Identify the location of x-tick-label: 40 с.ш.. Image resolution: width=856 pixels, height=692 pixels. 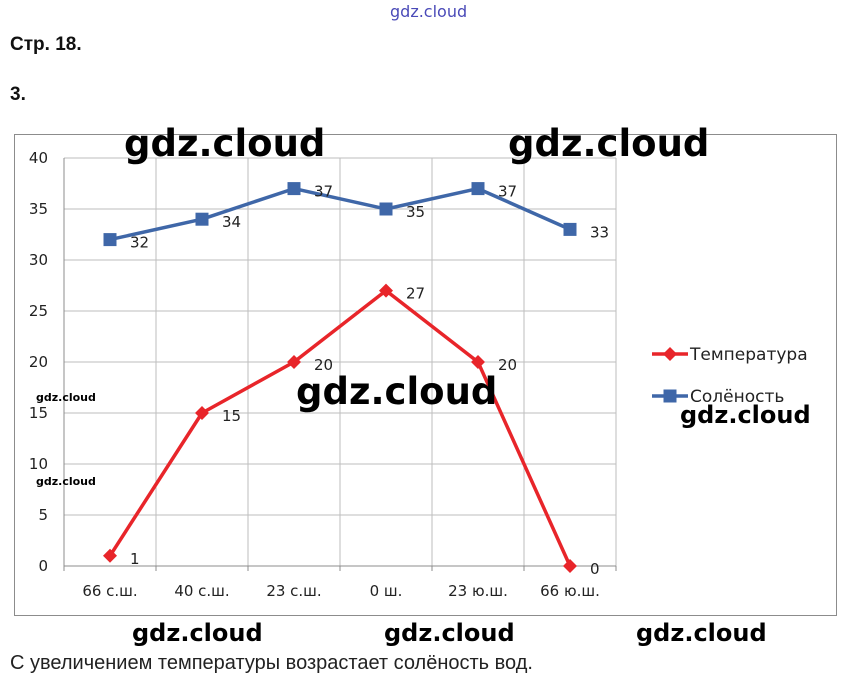
(201, 591).